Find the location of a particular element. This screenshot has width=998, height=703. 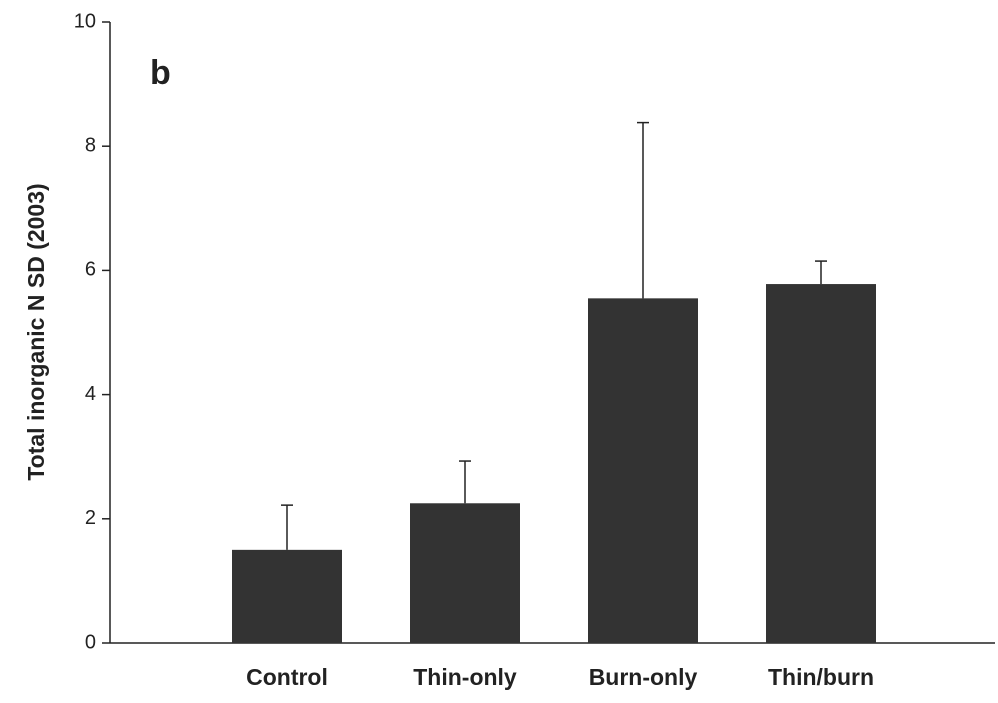

panel-label: b is located at coordinates (160, 73).